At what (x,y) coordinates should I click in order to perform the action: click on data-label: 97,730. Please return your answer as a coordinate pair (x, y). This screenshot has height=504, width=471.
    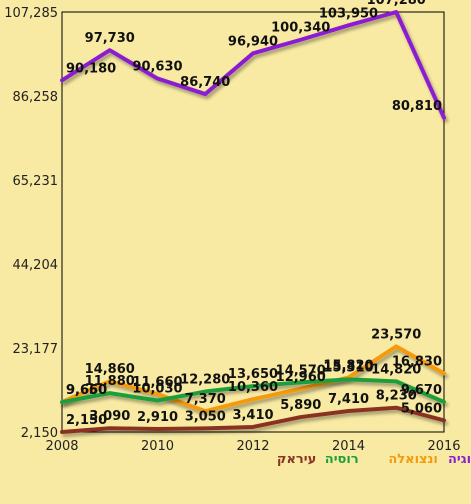
    Looking at the image, I should click on (110, 38).